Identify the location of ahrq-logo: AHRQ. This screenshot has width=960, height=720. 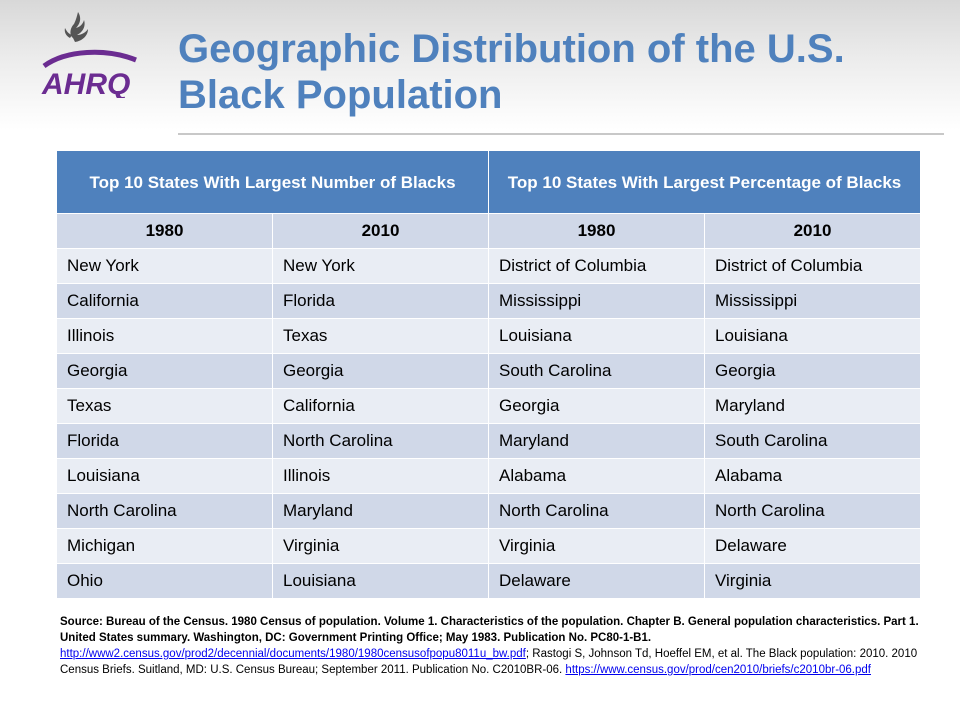
(89, 55).